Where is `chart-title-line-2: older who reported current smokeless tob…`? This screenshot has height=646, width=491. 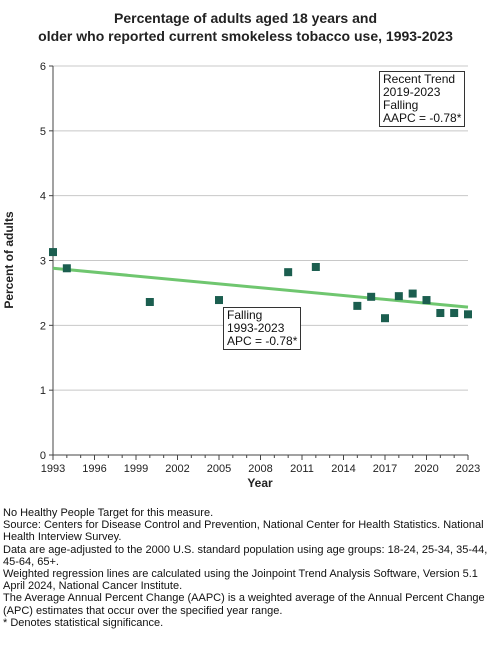
chart-title-line-2: older who reported current smokeless tob… is located at coordinates (245, 36).